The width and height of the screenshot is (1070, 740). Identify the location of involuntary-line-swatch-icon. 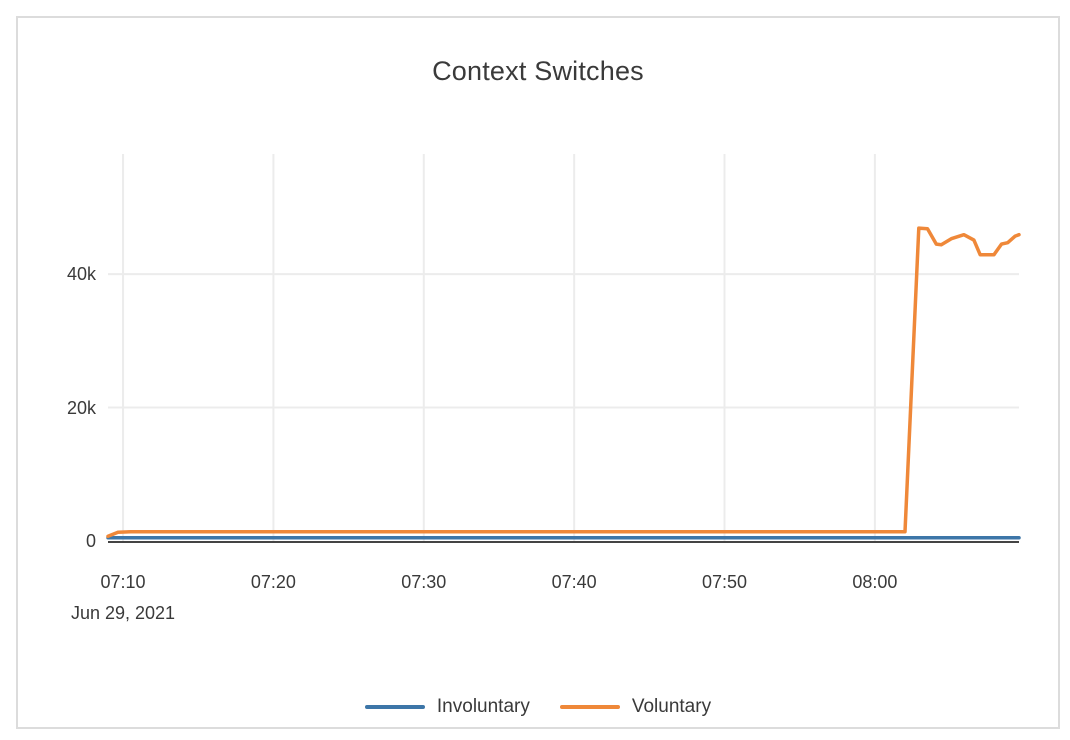
(394, 707).